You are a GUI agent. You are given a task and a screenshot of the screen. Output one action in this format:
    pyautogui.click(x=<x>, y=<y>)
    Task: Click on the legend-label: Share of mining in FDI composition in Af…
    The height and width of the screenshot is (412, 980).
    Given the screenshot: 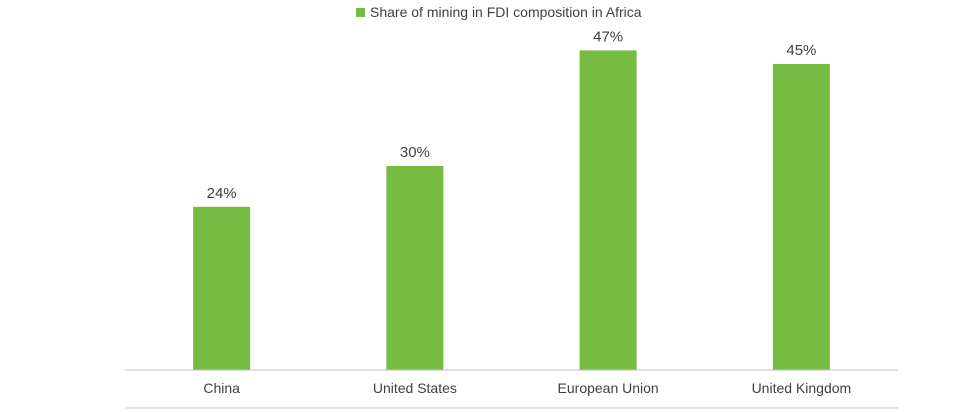 What is the action you would take?
    pyautogui.click(x=506, y=12)
    